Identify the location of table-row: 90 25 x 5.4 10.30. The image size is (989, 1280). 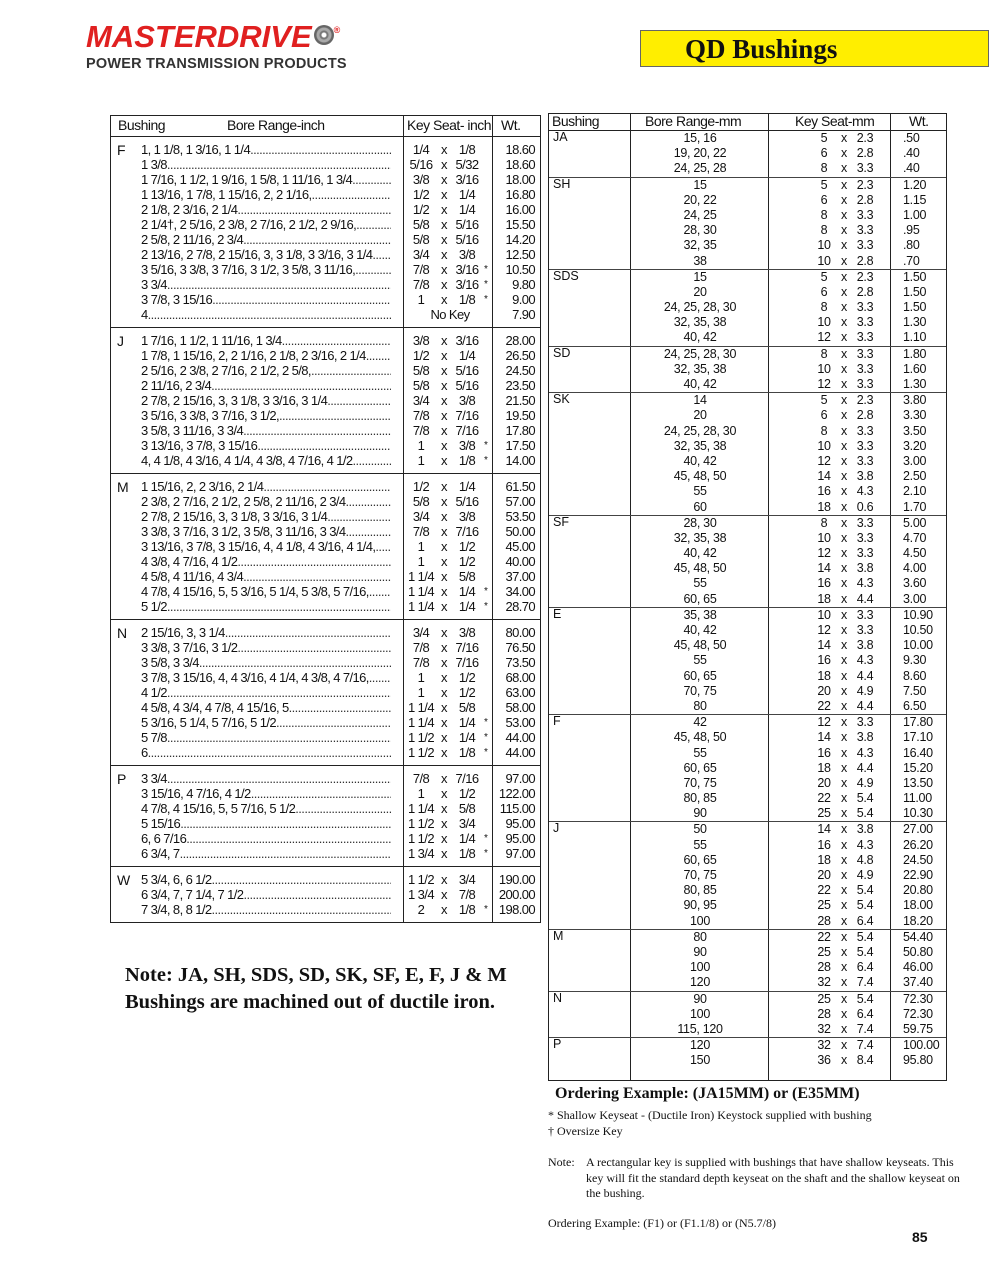
(747, 813).